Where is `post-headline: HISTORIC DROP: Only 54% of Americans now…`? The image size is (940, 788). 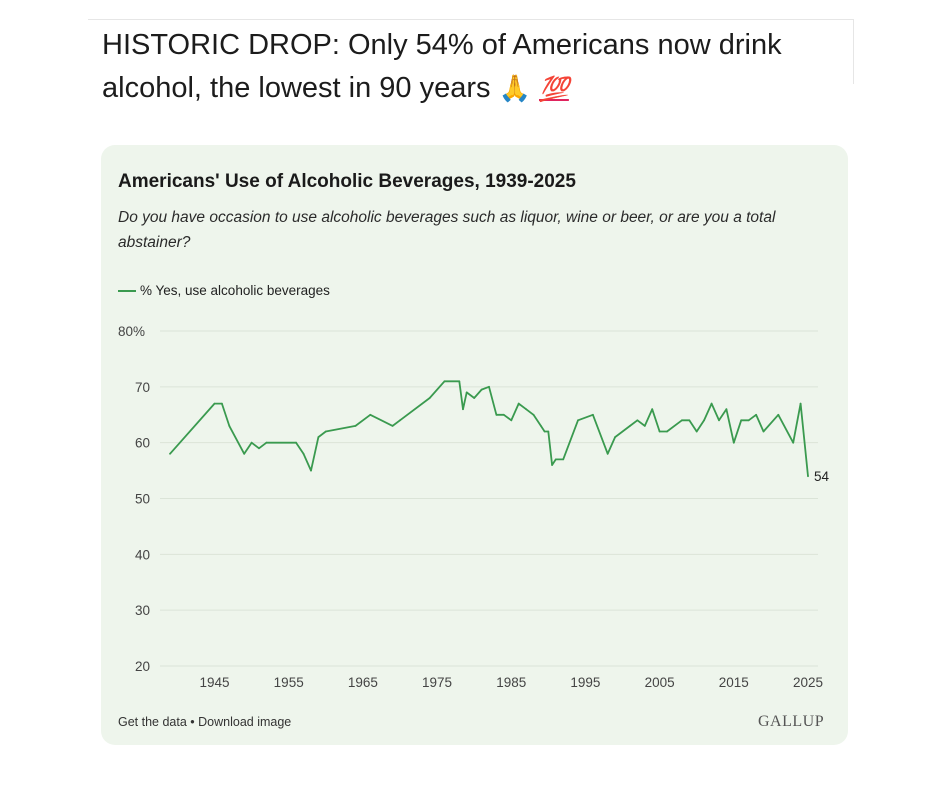 post-headline: HISTORIC DROP: Only 54% of Americans now… is located at coordinates (442, 66).